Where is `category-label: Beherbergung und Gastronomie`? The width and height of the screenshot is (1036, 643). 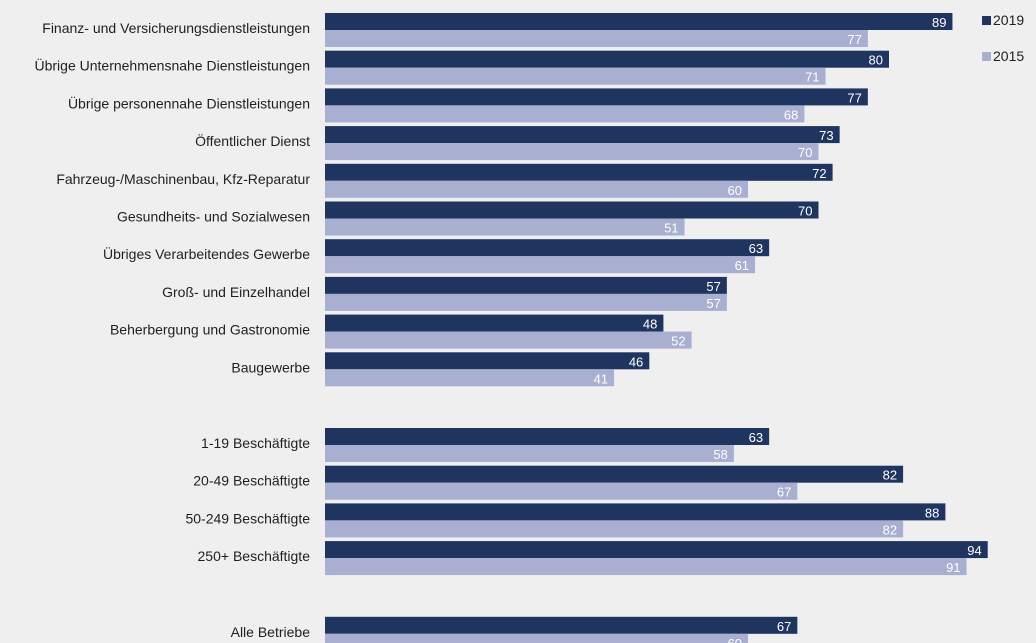 category-label: Beherbergung und Gastronomie is located at coordinates (210, 330).